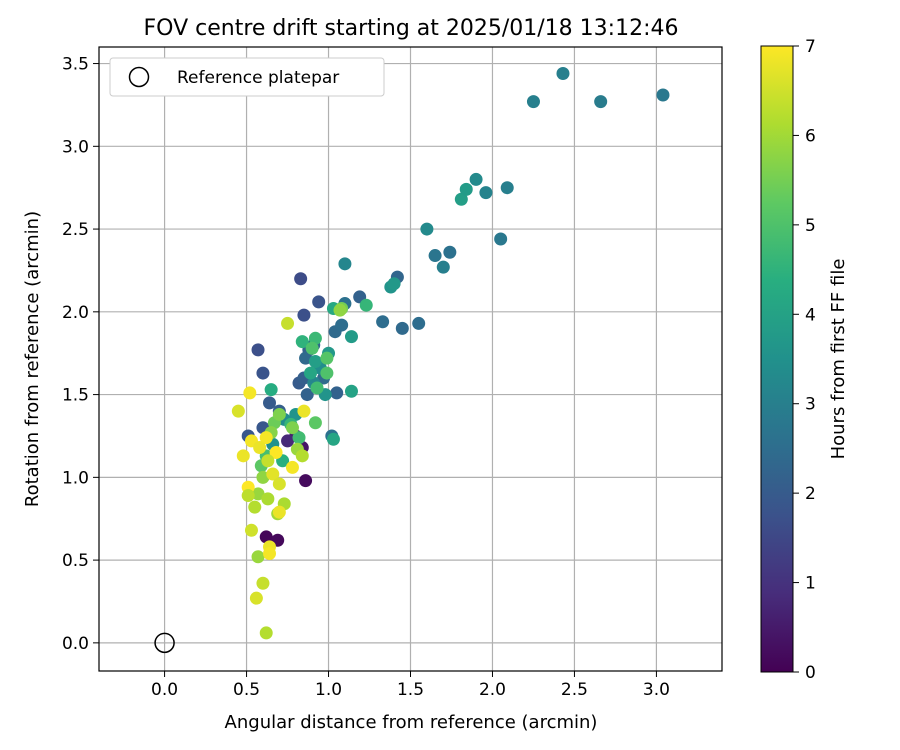 The width and height of the screenshot is (900, 750). What do you see at coordinates (75, 396) in the screenshot?
I see `y-tick-label: 1.5` at bounding box center [75, 396].